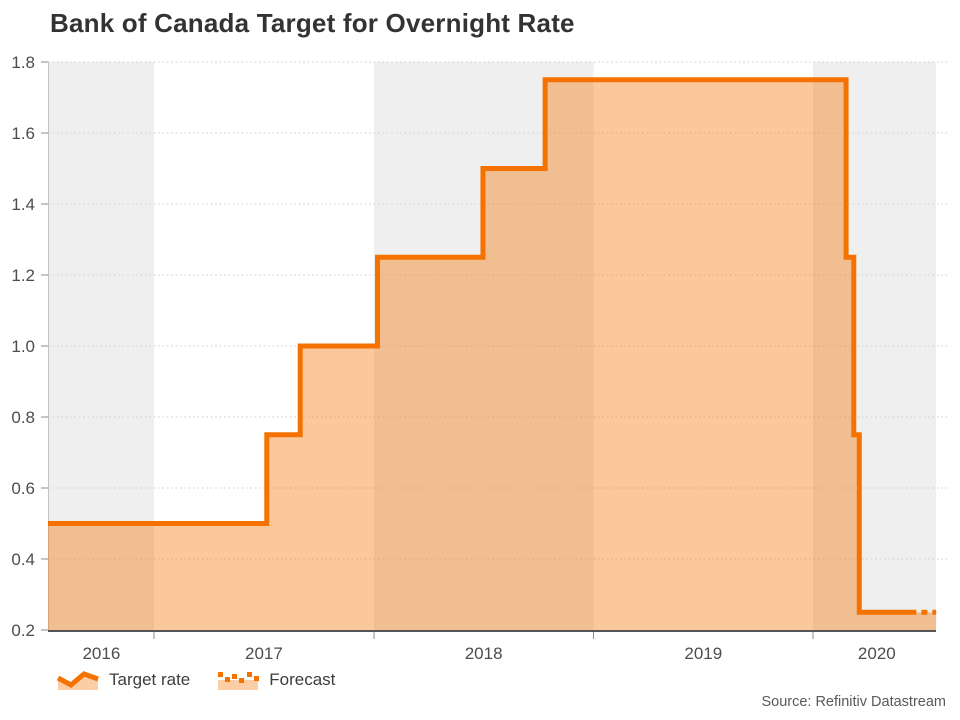 The image size is (960, 720). What do you see at coordinates (101, 653) in the screenshot?
I see `x-axis-label: 2016` at bounding box center [101, 653].